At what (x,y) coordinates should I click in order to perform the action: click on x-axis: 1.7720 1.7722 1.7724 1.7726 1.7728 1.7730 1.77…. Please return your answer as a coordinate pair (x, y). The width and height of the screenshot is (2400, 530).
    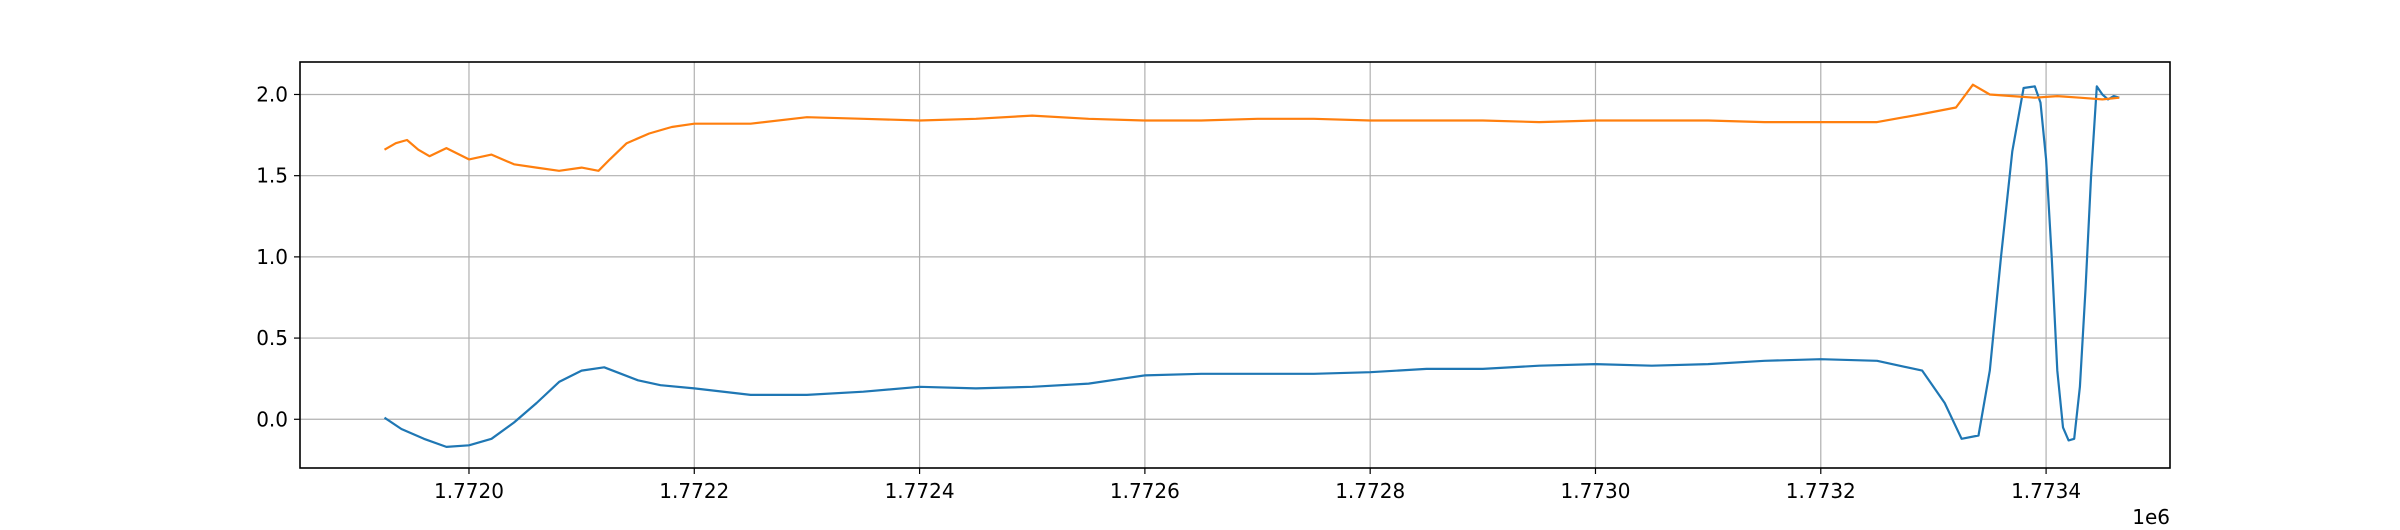
    Looking at the image, I should click on (1257, 485).